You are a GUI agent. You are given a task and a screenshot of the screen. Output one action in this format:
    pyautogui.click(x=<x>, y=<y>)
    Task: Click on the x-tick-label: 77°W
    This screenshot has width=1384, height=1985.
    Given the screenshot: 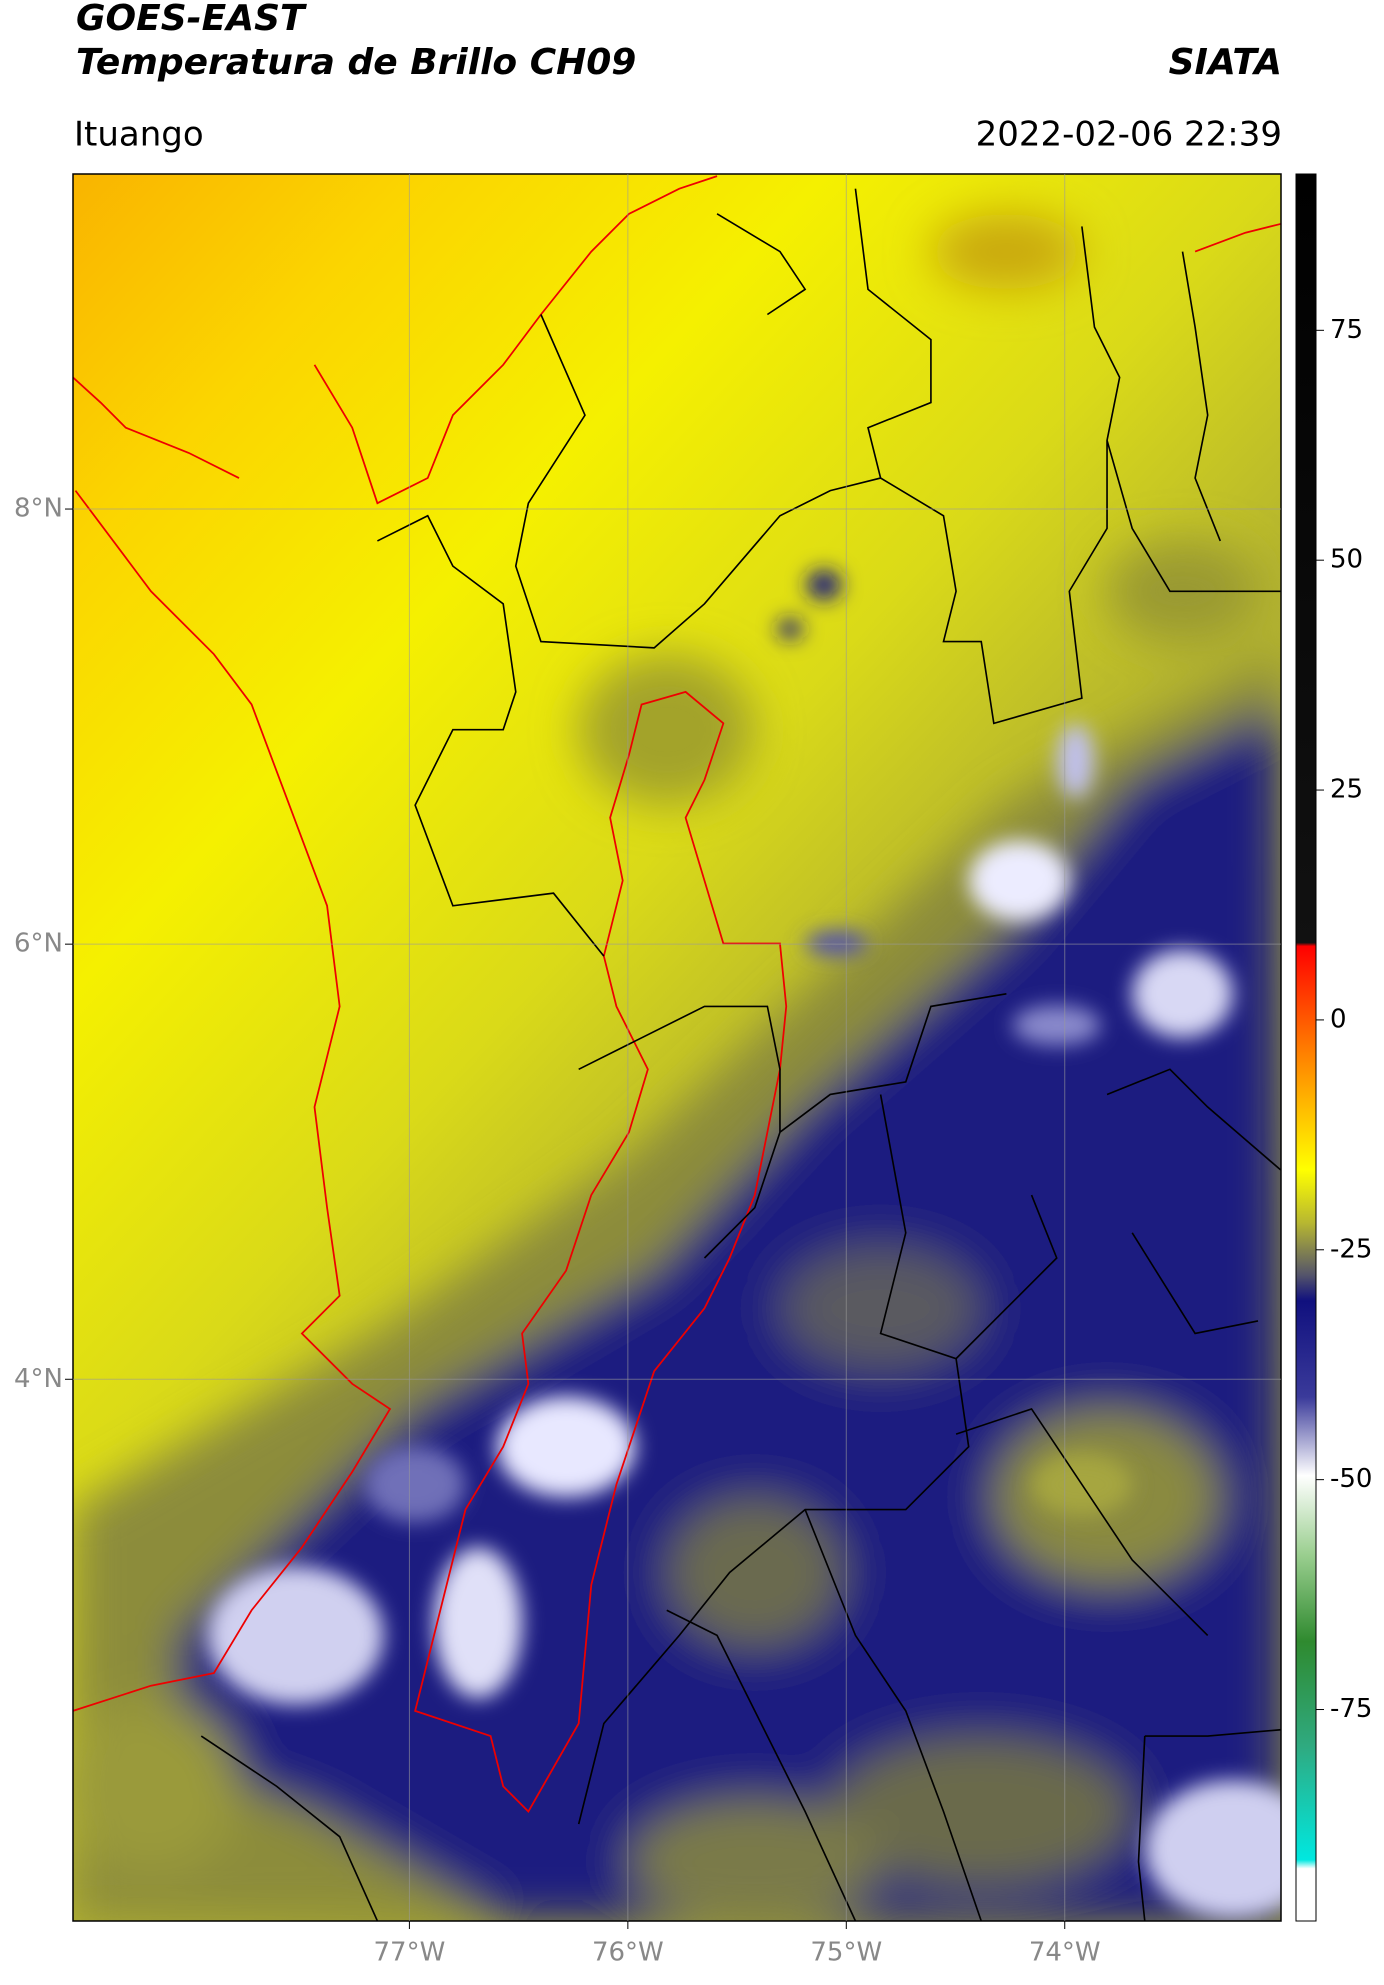 What is the action you would take?
    pyautogui.click(x=410, y=1953)
    